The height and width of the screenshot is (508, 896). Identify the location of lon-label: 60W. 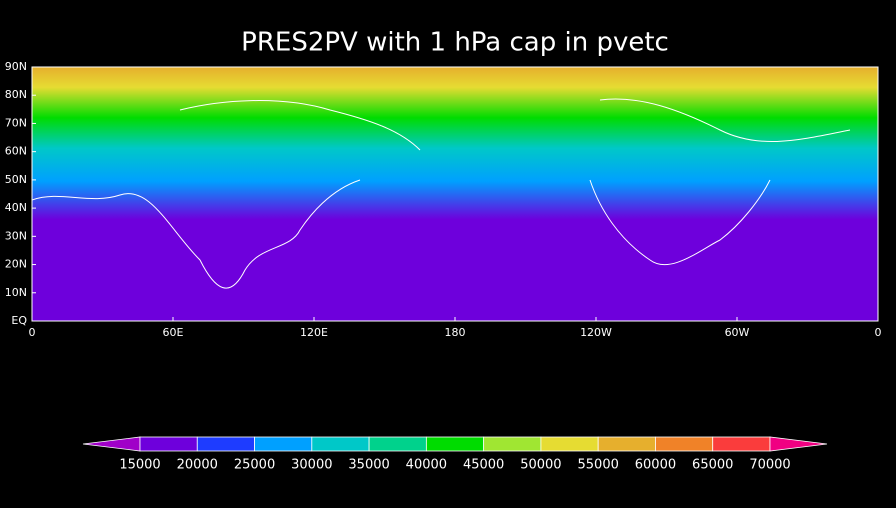
(737, 332).